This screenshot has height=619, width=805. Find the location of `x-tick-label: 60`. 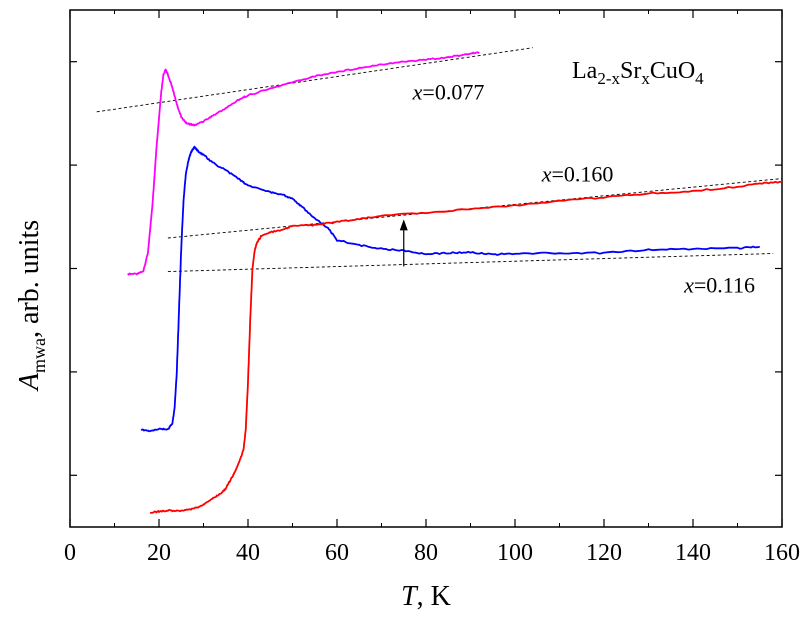

x-tick-label: 60 is located at coordinates (337, 553).